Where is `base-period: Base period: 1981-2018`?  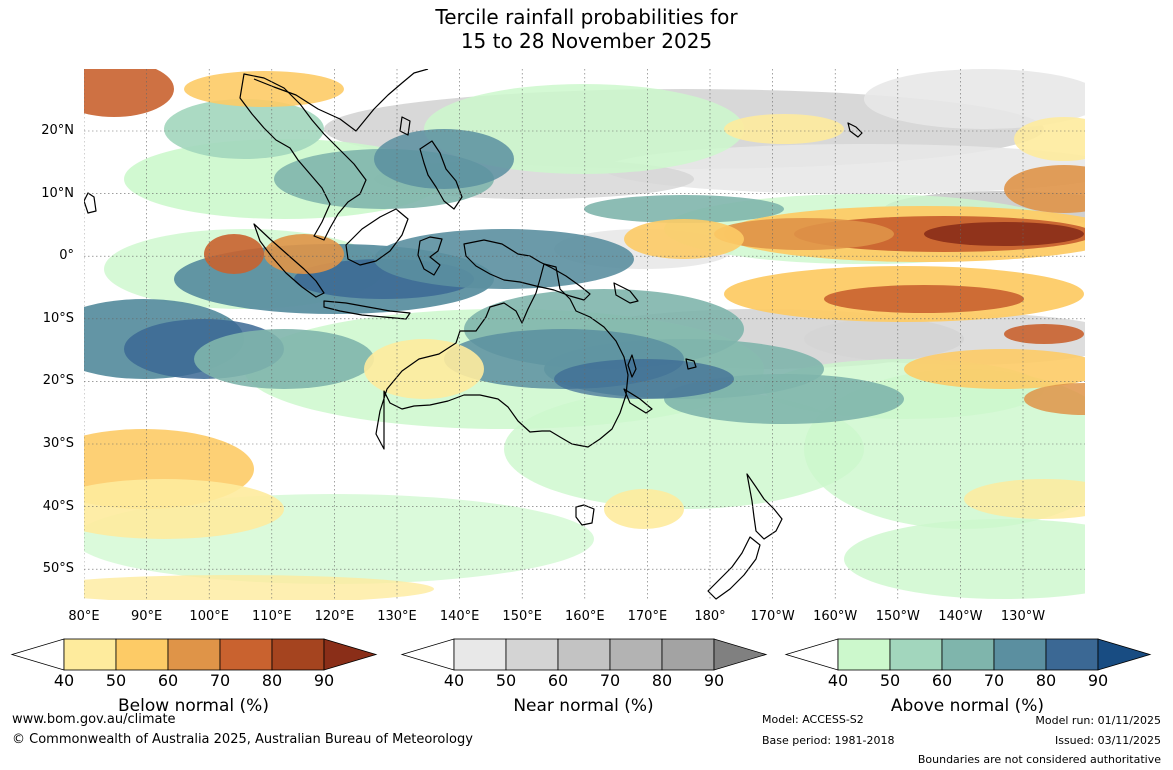
base-period: Base period: 1981-2018 is located at coordinates (828, 740).